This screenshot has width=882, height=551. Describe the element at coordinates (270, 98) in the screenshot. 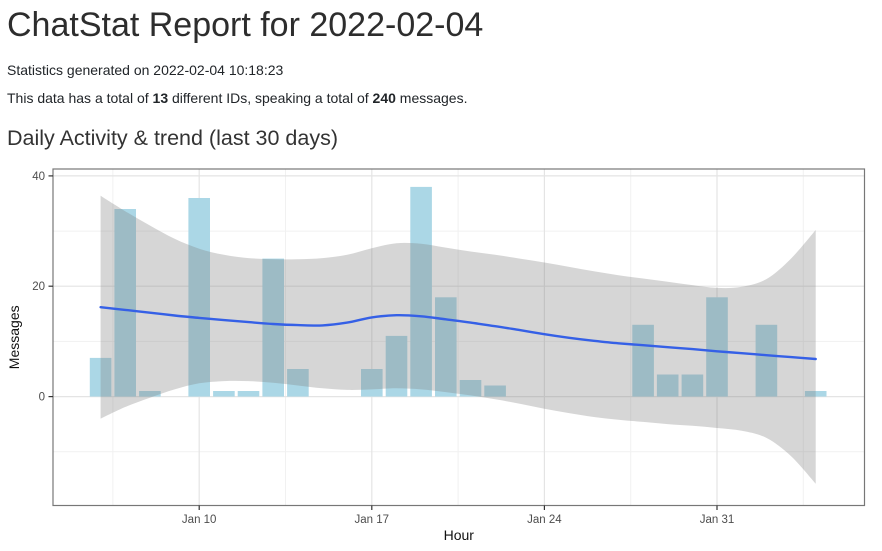

I see `summary-middle: different IDs, speaking a total of` at that location.